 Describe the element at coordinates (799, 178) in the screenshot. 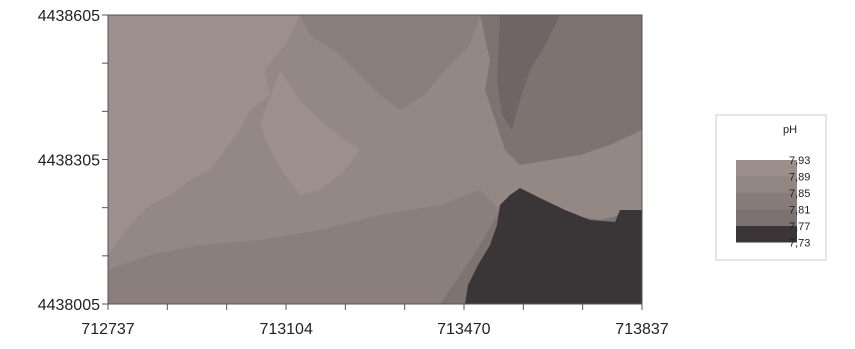

I see `legend-label: 7,89` at that location.